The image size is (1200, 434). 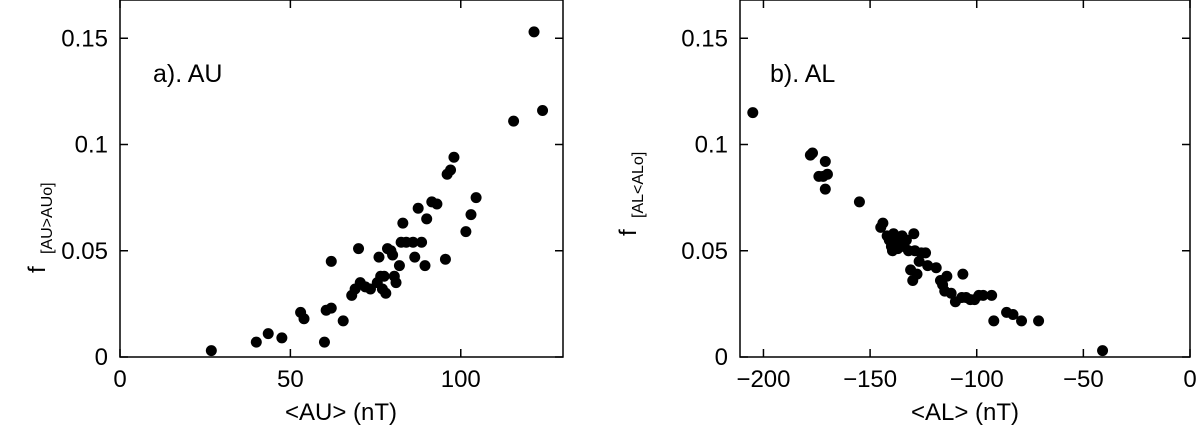 I want to click on y-axis-label-main-al: f, so click(x=628, y=232).